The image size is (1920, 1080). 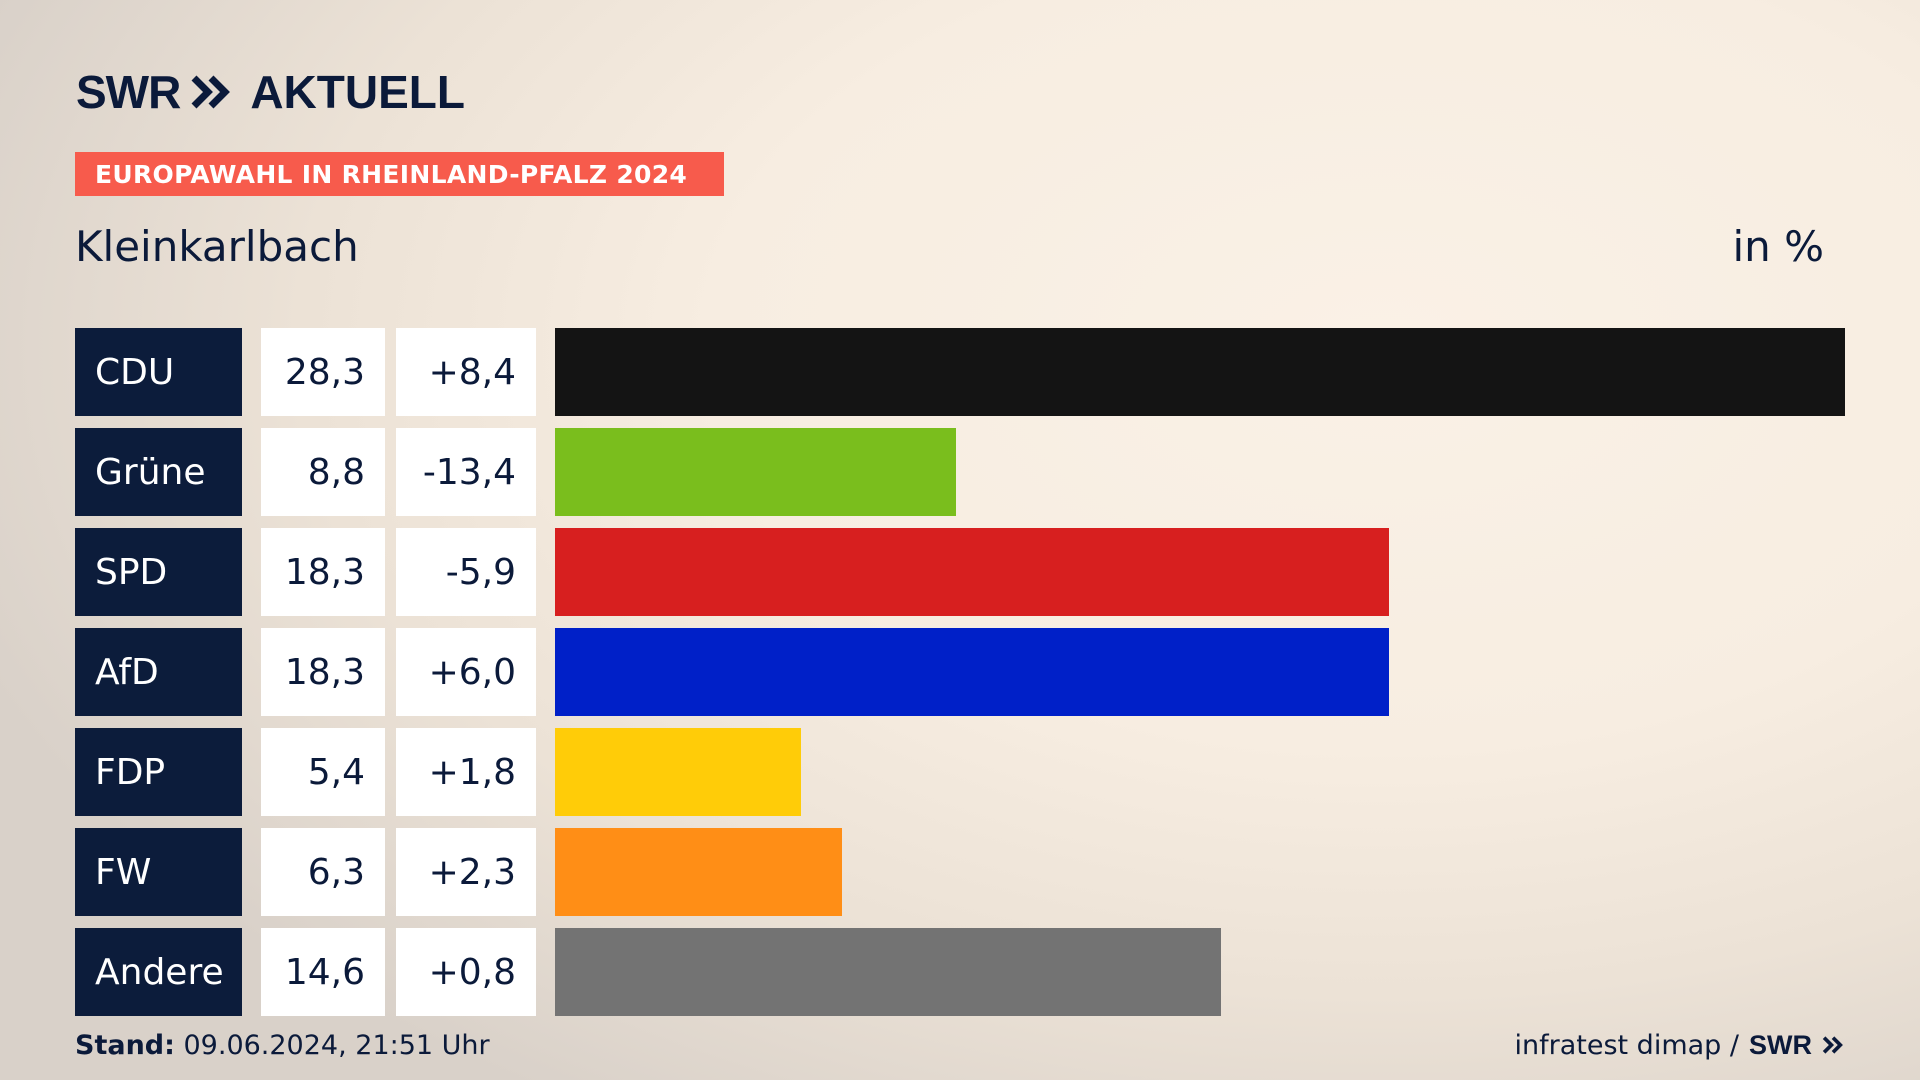 I want to click on party-label: SPD, so click(x=158, y=572).